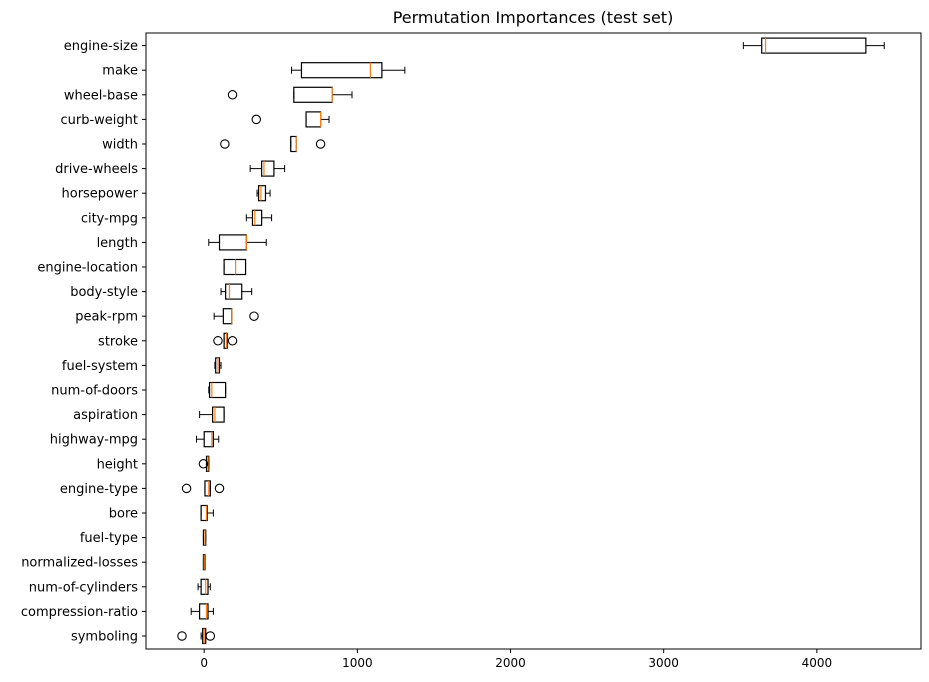 The width and height of the screenshot is (929, 682). What do you see at coordinates (99, 489) in the screenshot?
I see `y-tick-label: engine-type` at bounding box center [99, 489].